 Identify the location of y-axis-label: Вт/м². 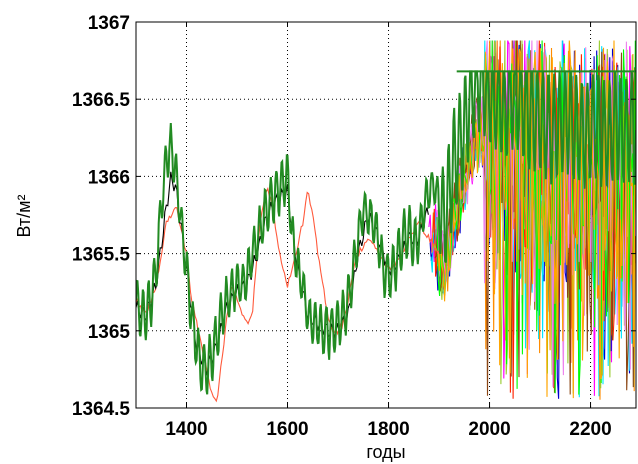
(24, 215).